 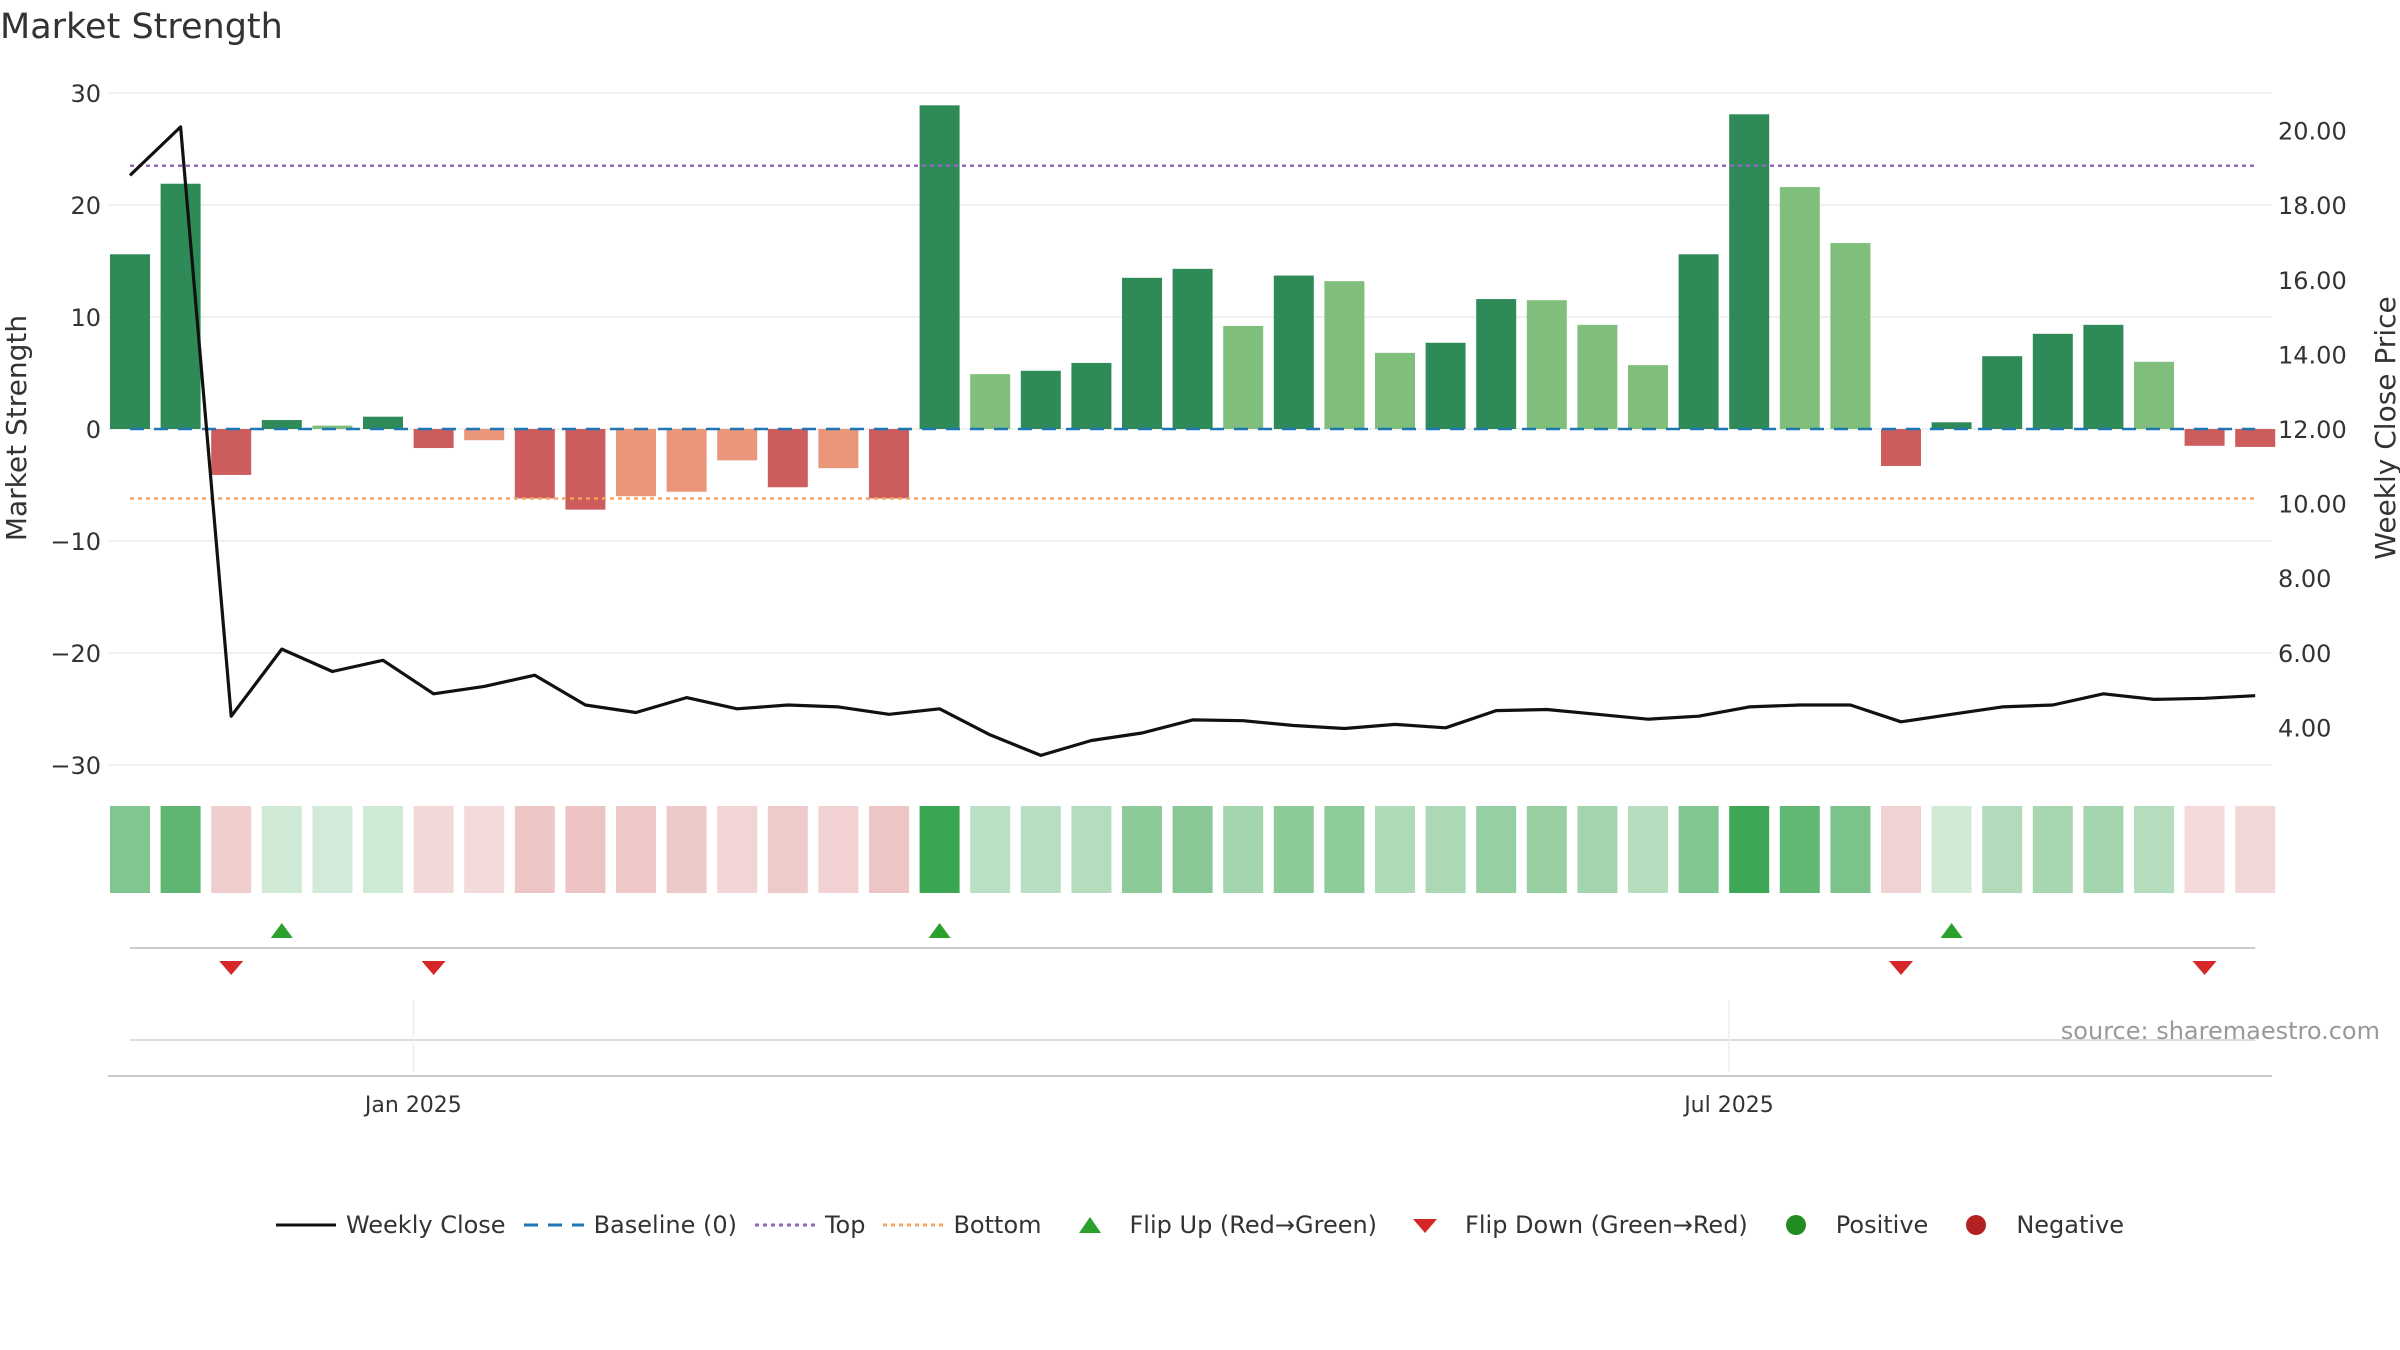 I want to click on flip-markers-panel, so click(x=1193, y=949).